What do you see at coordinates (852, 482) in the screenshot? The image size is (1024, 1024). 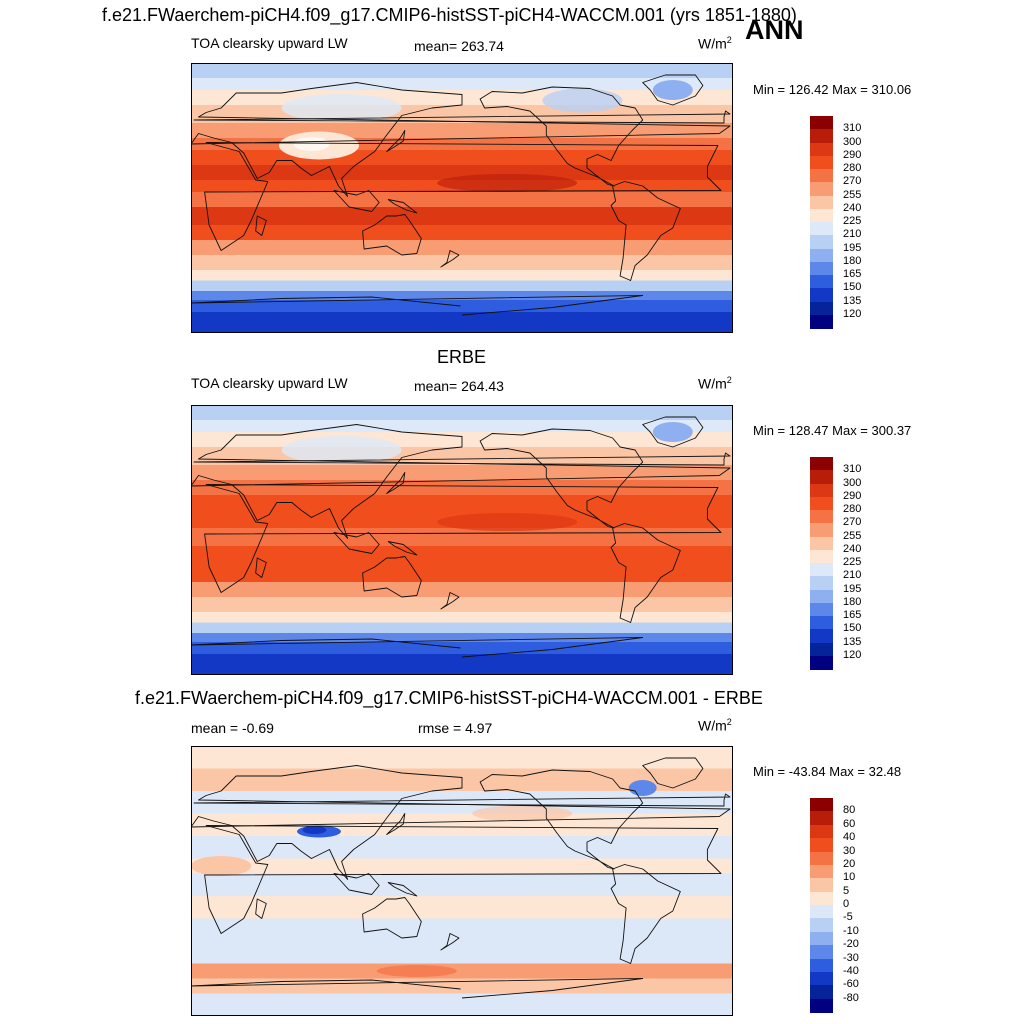 I see `colorbar-tick-label: 300` at bounding box center [852, 482].